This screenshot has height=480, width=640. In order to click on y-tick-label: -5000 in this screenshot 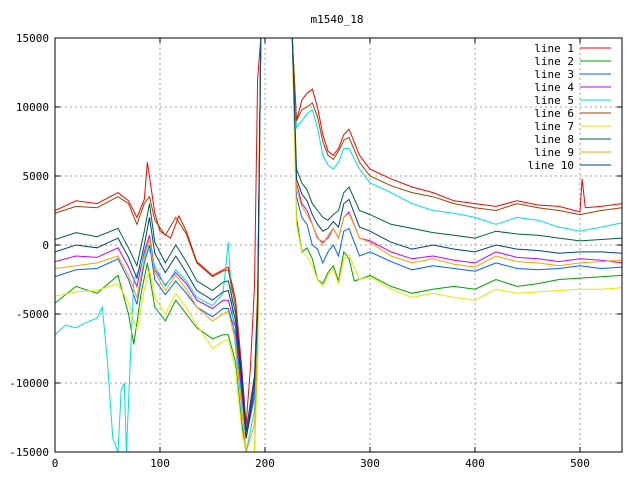, I will do `click(32, 314)`.